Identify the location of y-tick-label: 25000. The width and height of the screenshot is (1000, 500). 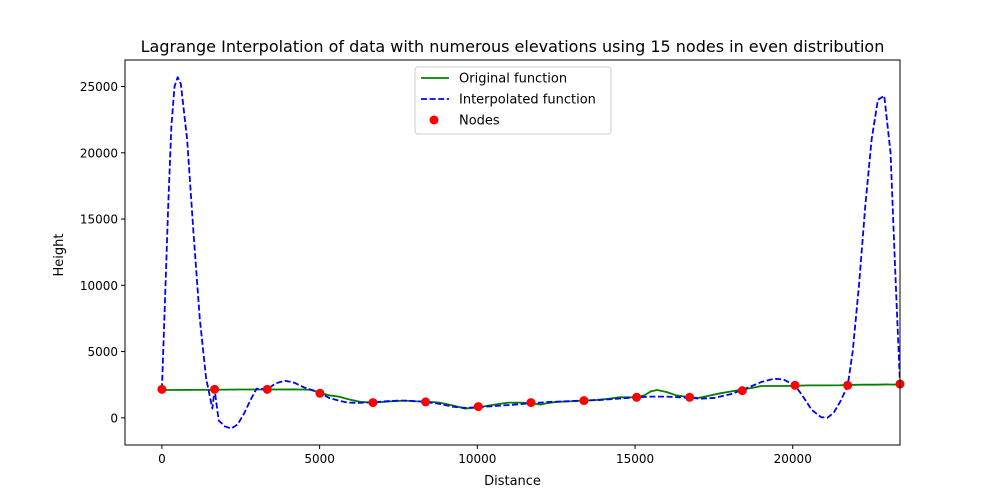
(99, 87).